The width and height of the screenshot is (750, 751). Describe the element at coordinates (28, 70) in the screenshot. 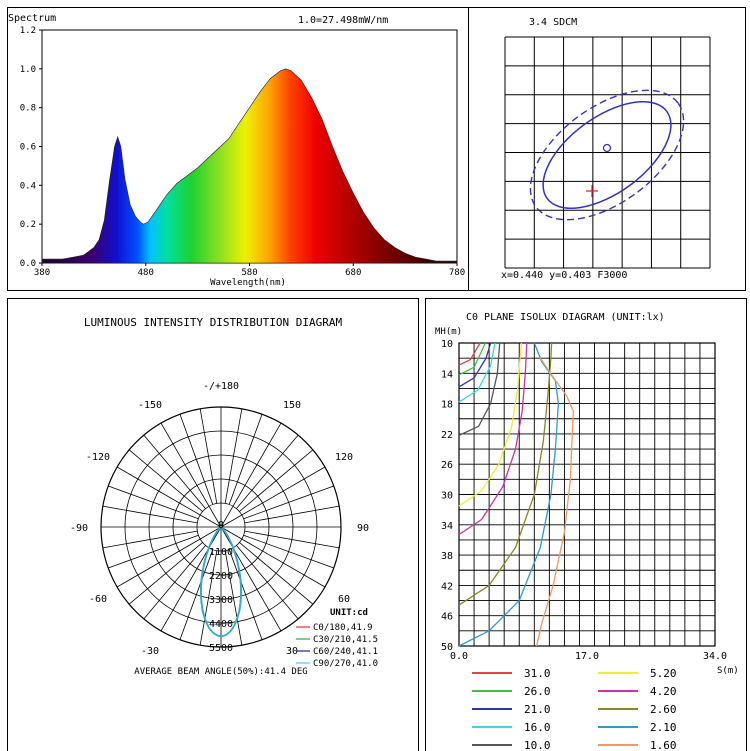

I see `spectrum-y-tick-label: 1.0` at that location.